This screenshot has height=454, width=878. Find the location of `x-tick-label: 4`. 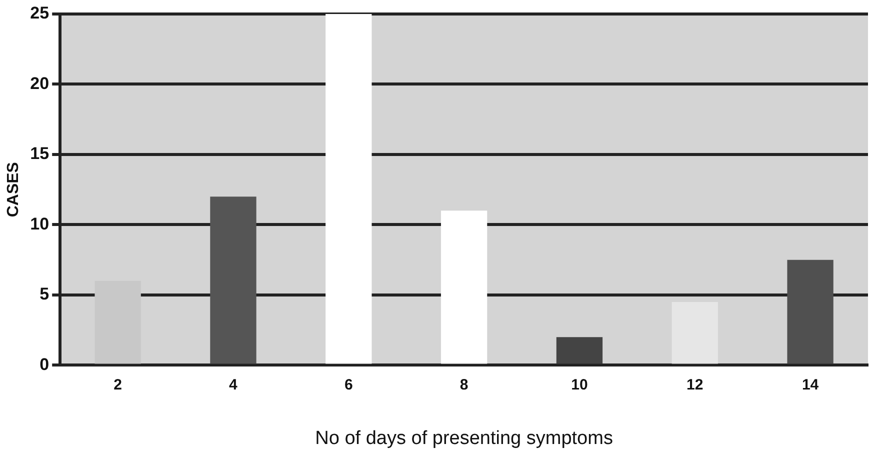

x-tick-label: 4 is located at coordinates (233, 385).